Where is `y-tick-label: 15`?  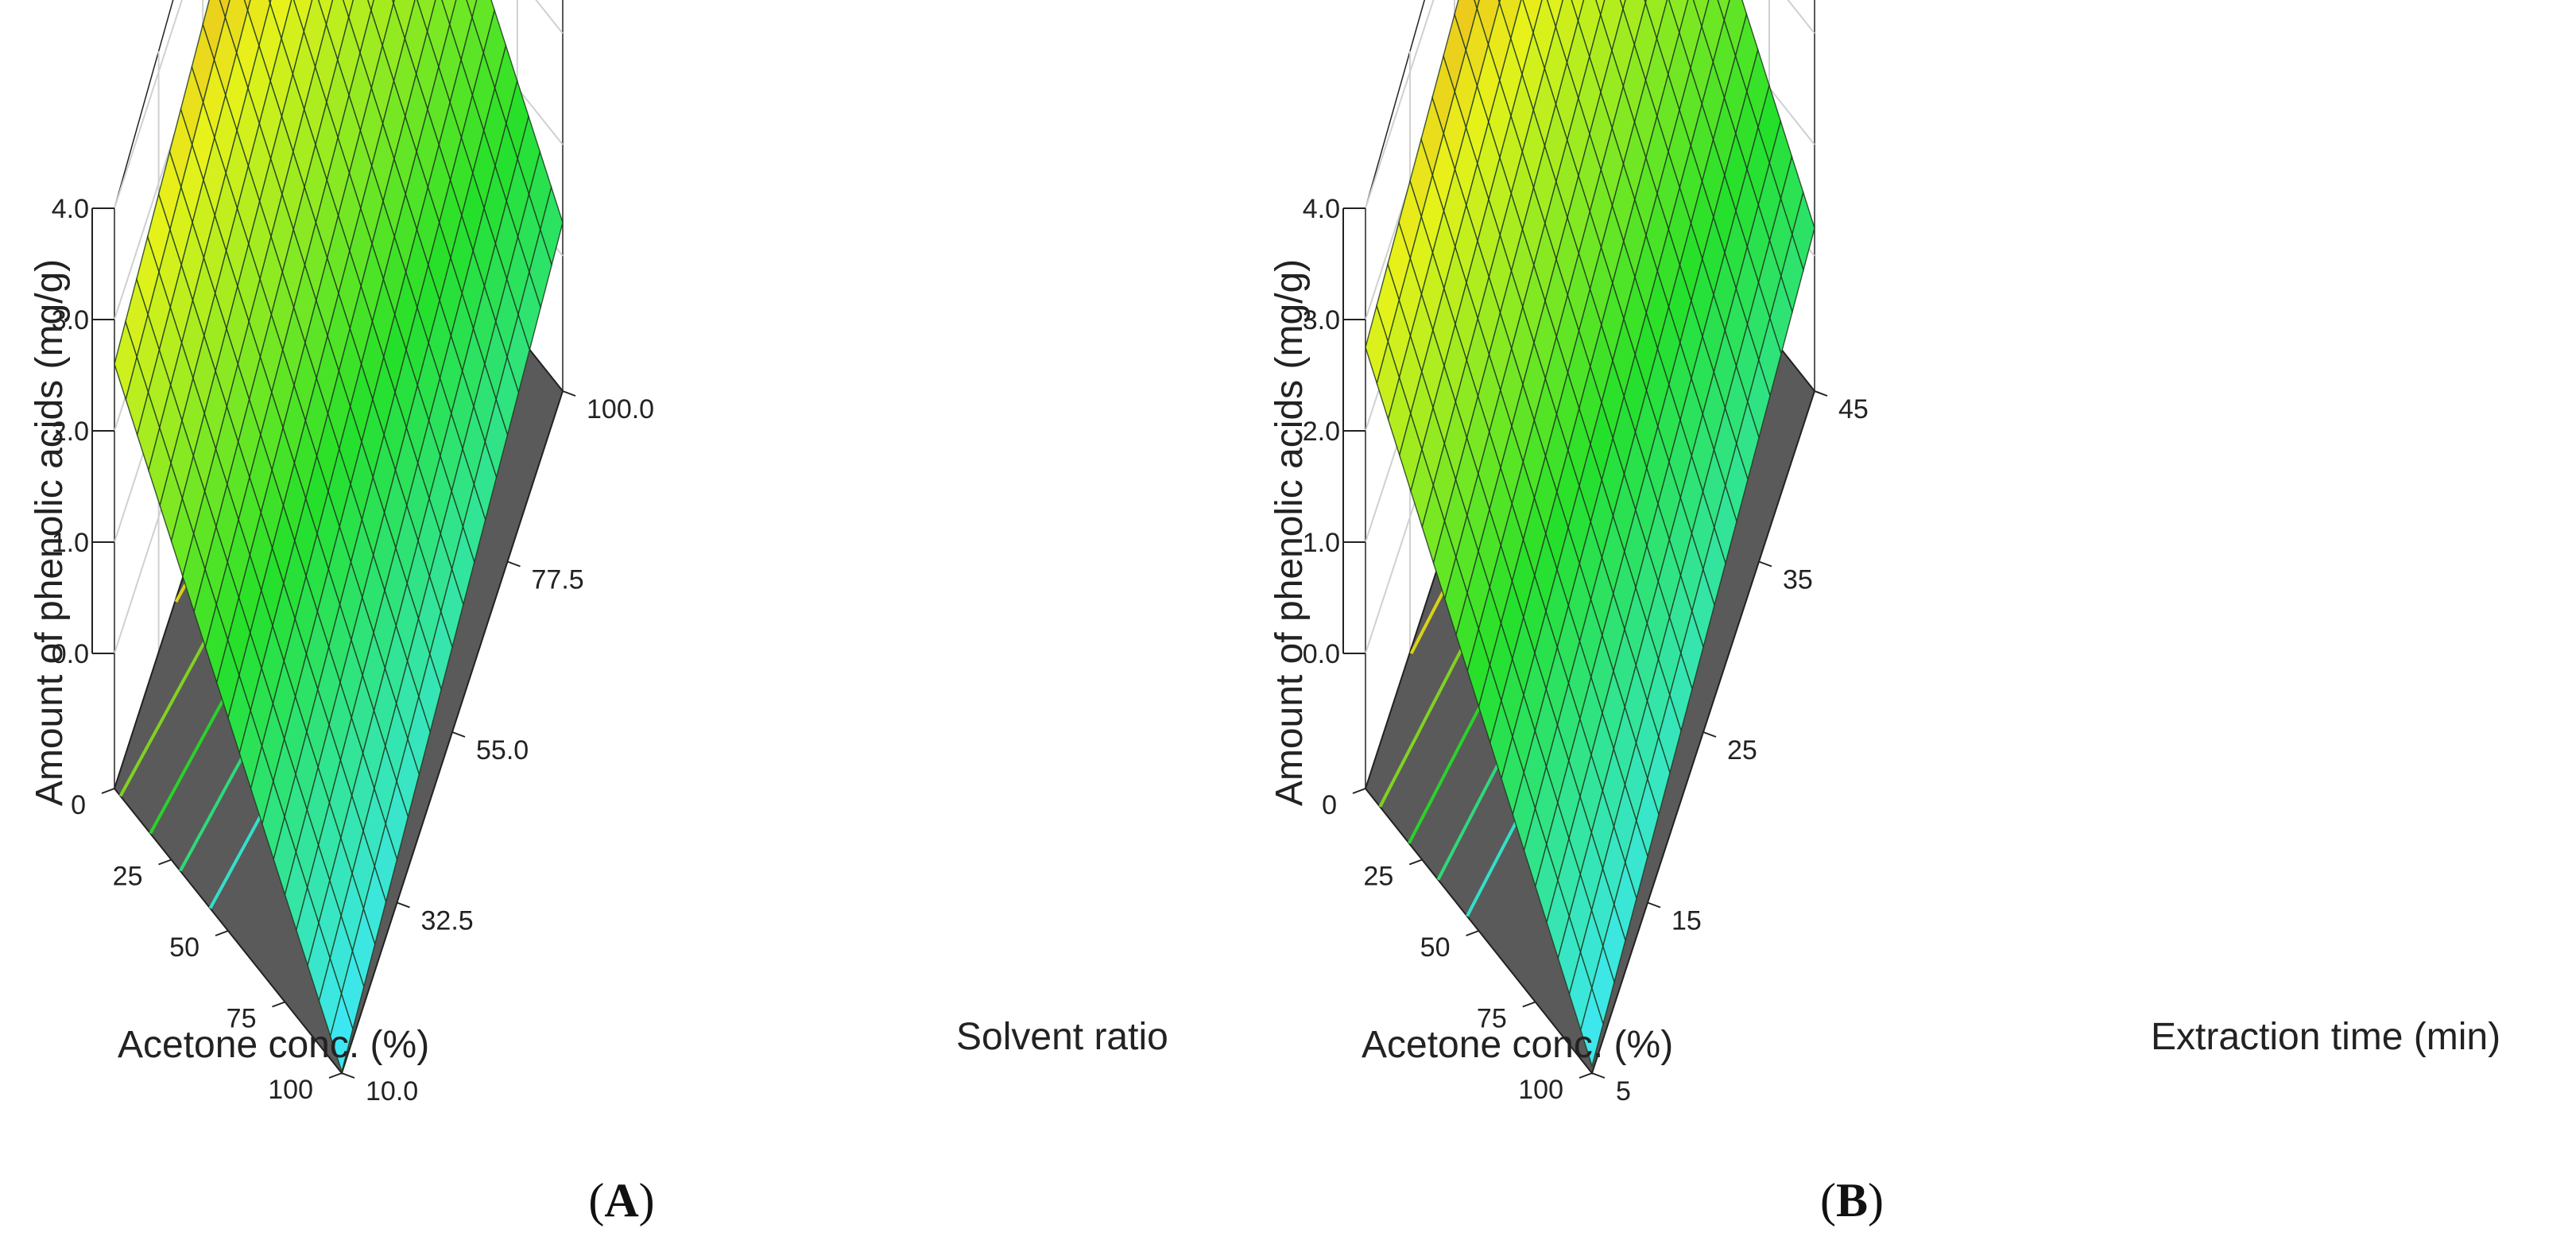
y-tick-label: 15 is located at coordinates (1687, 921).